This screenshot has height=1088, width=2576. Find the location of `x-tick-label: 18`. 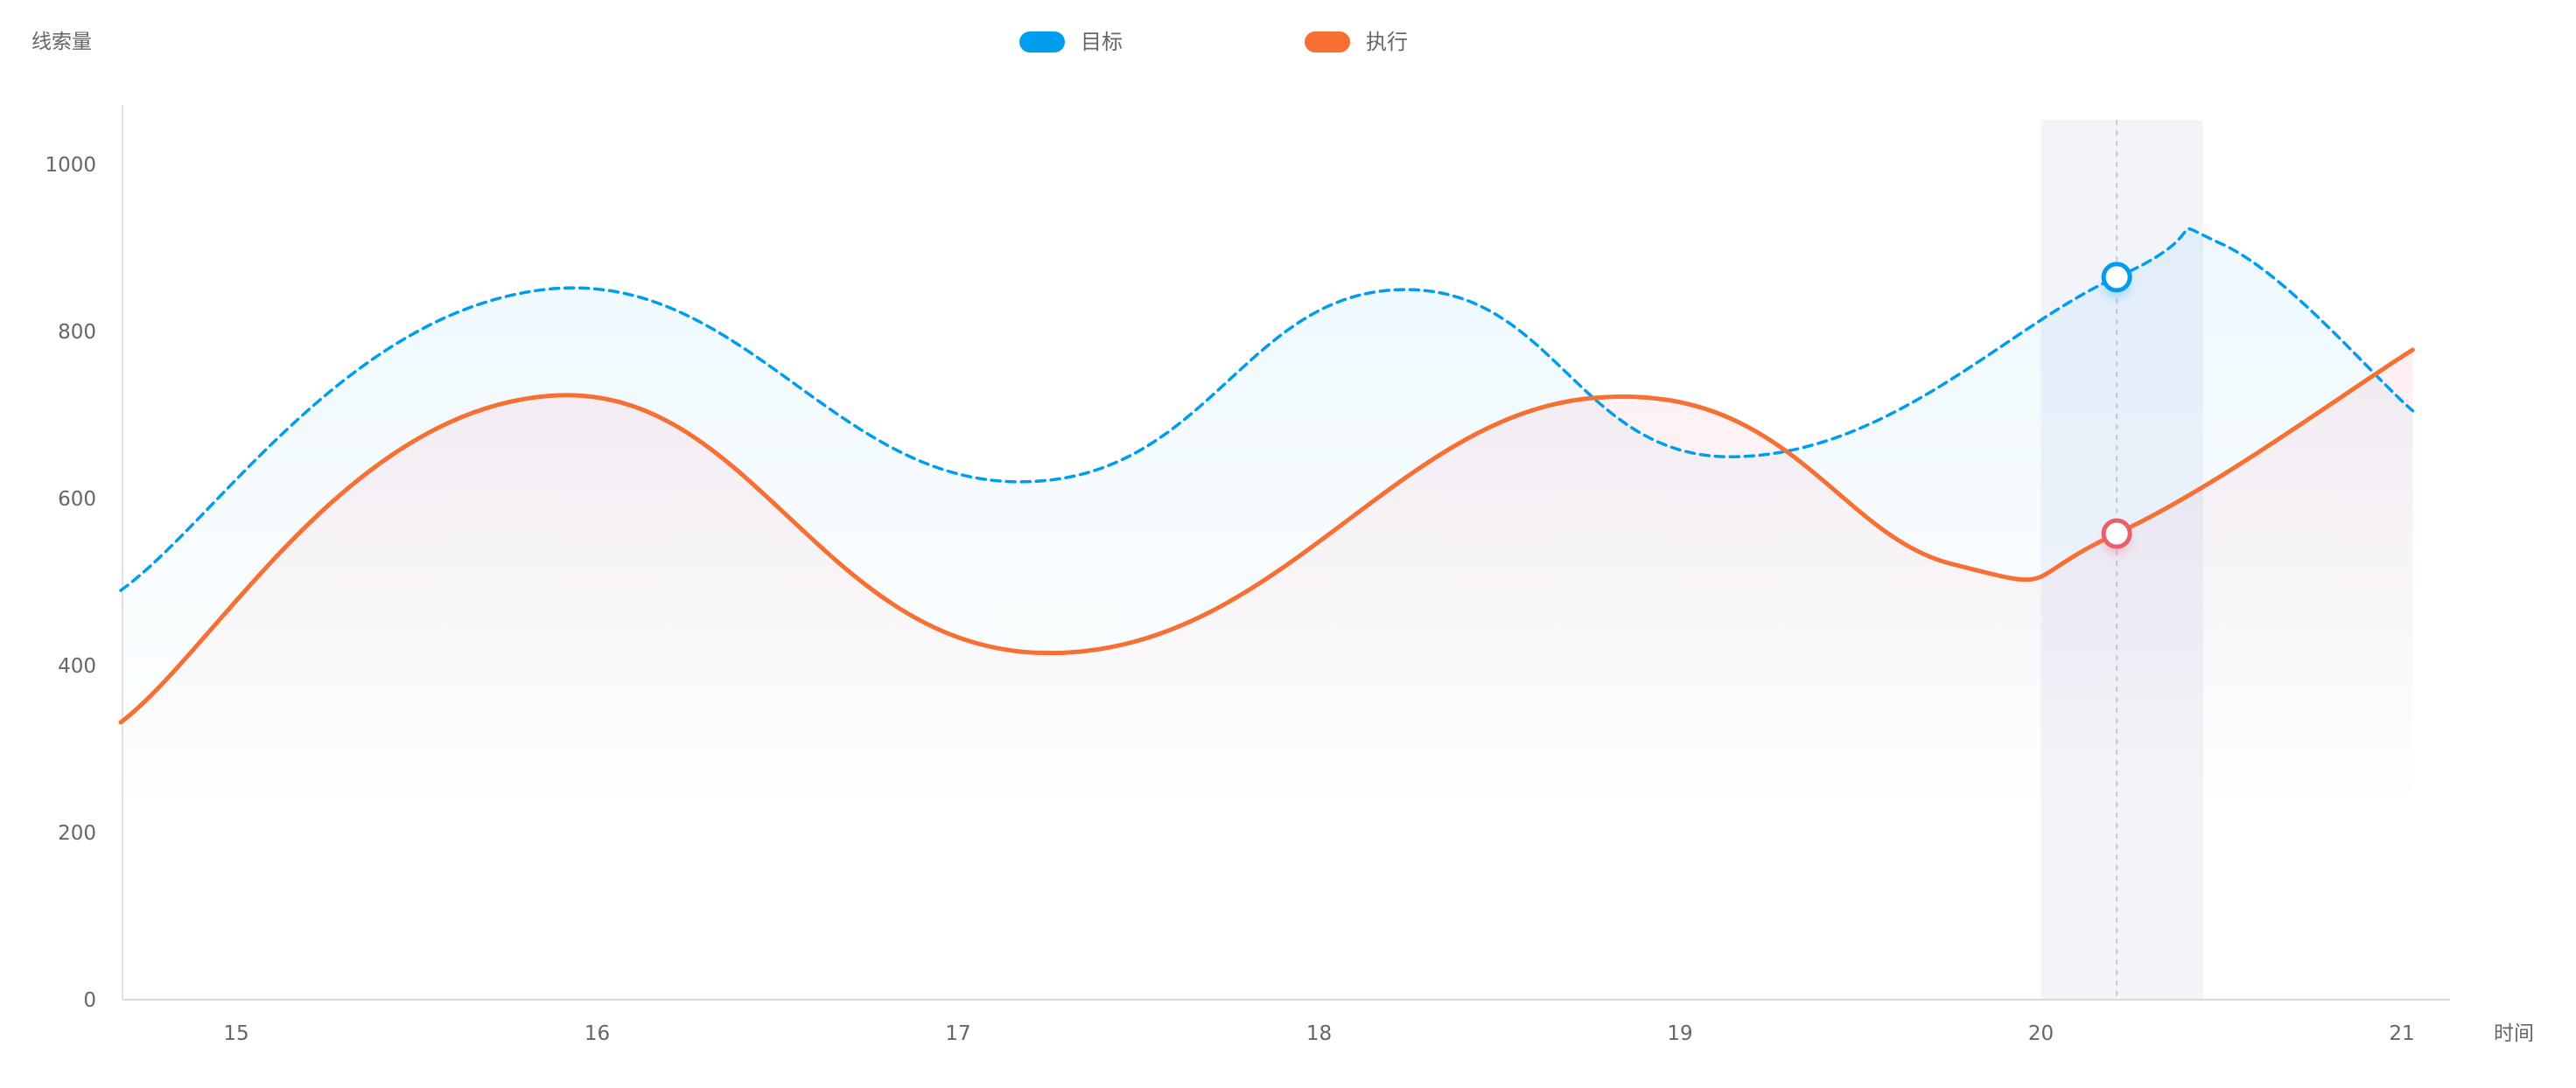

x-tick-label: 18 is located at coordinates (1319, 1033).